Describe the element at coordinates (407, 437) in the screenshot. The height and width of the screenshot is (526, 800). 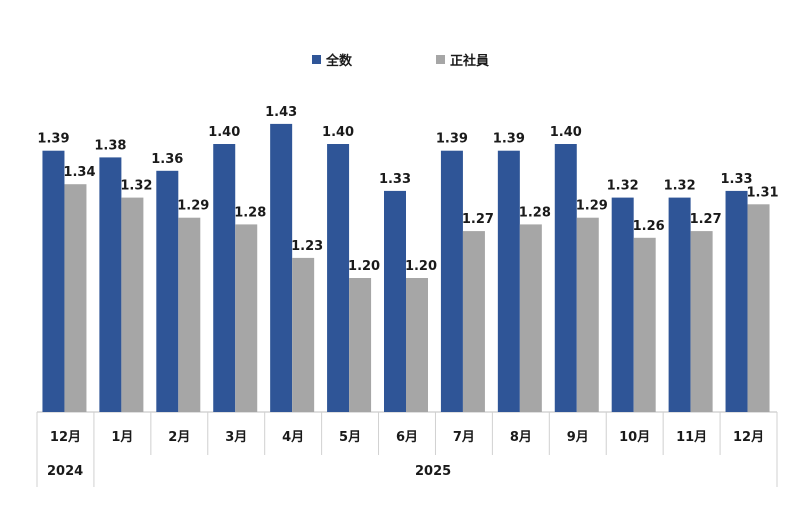
I see `x-tick-label: 6月` at that location.